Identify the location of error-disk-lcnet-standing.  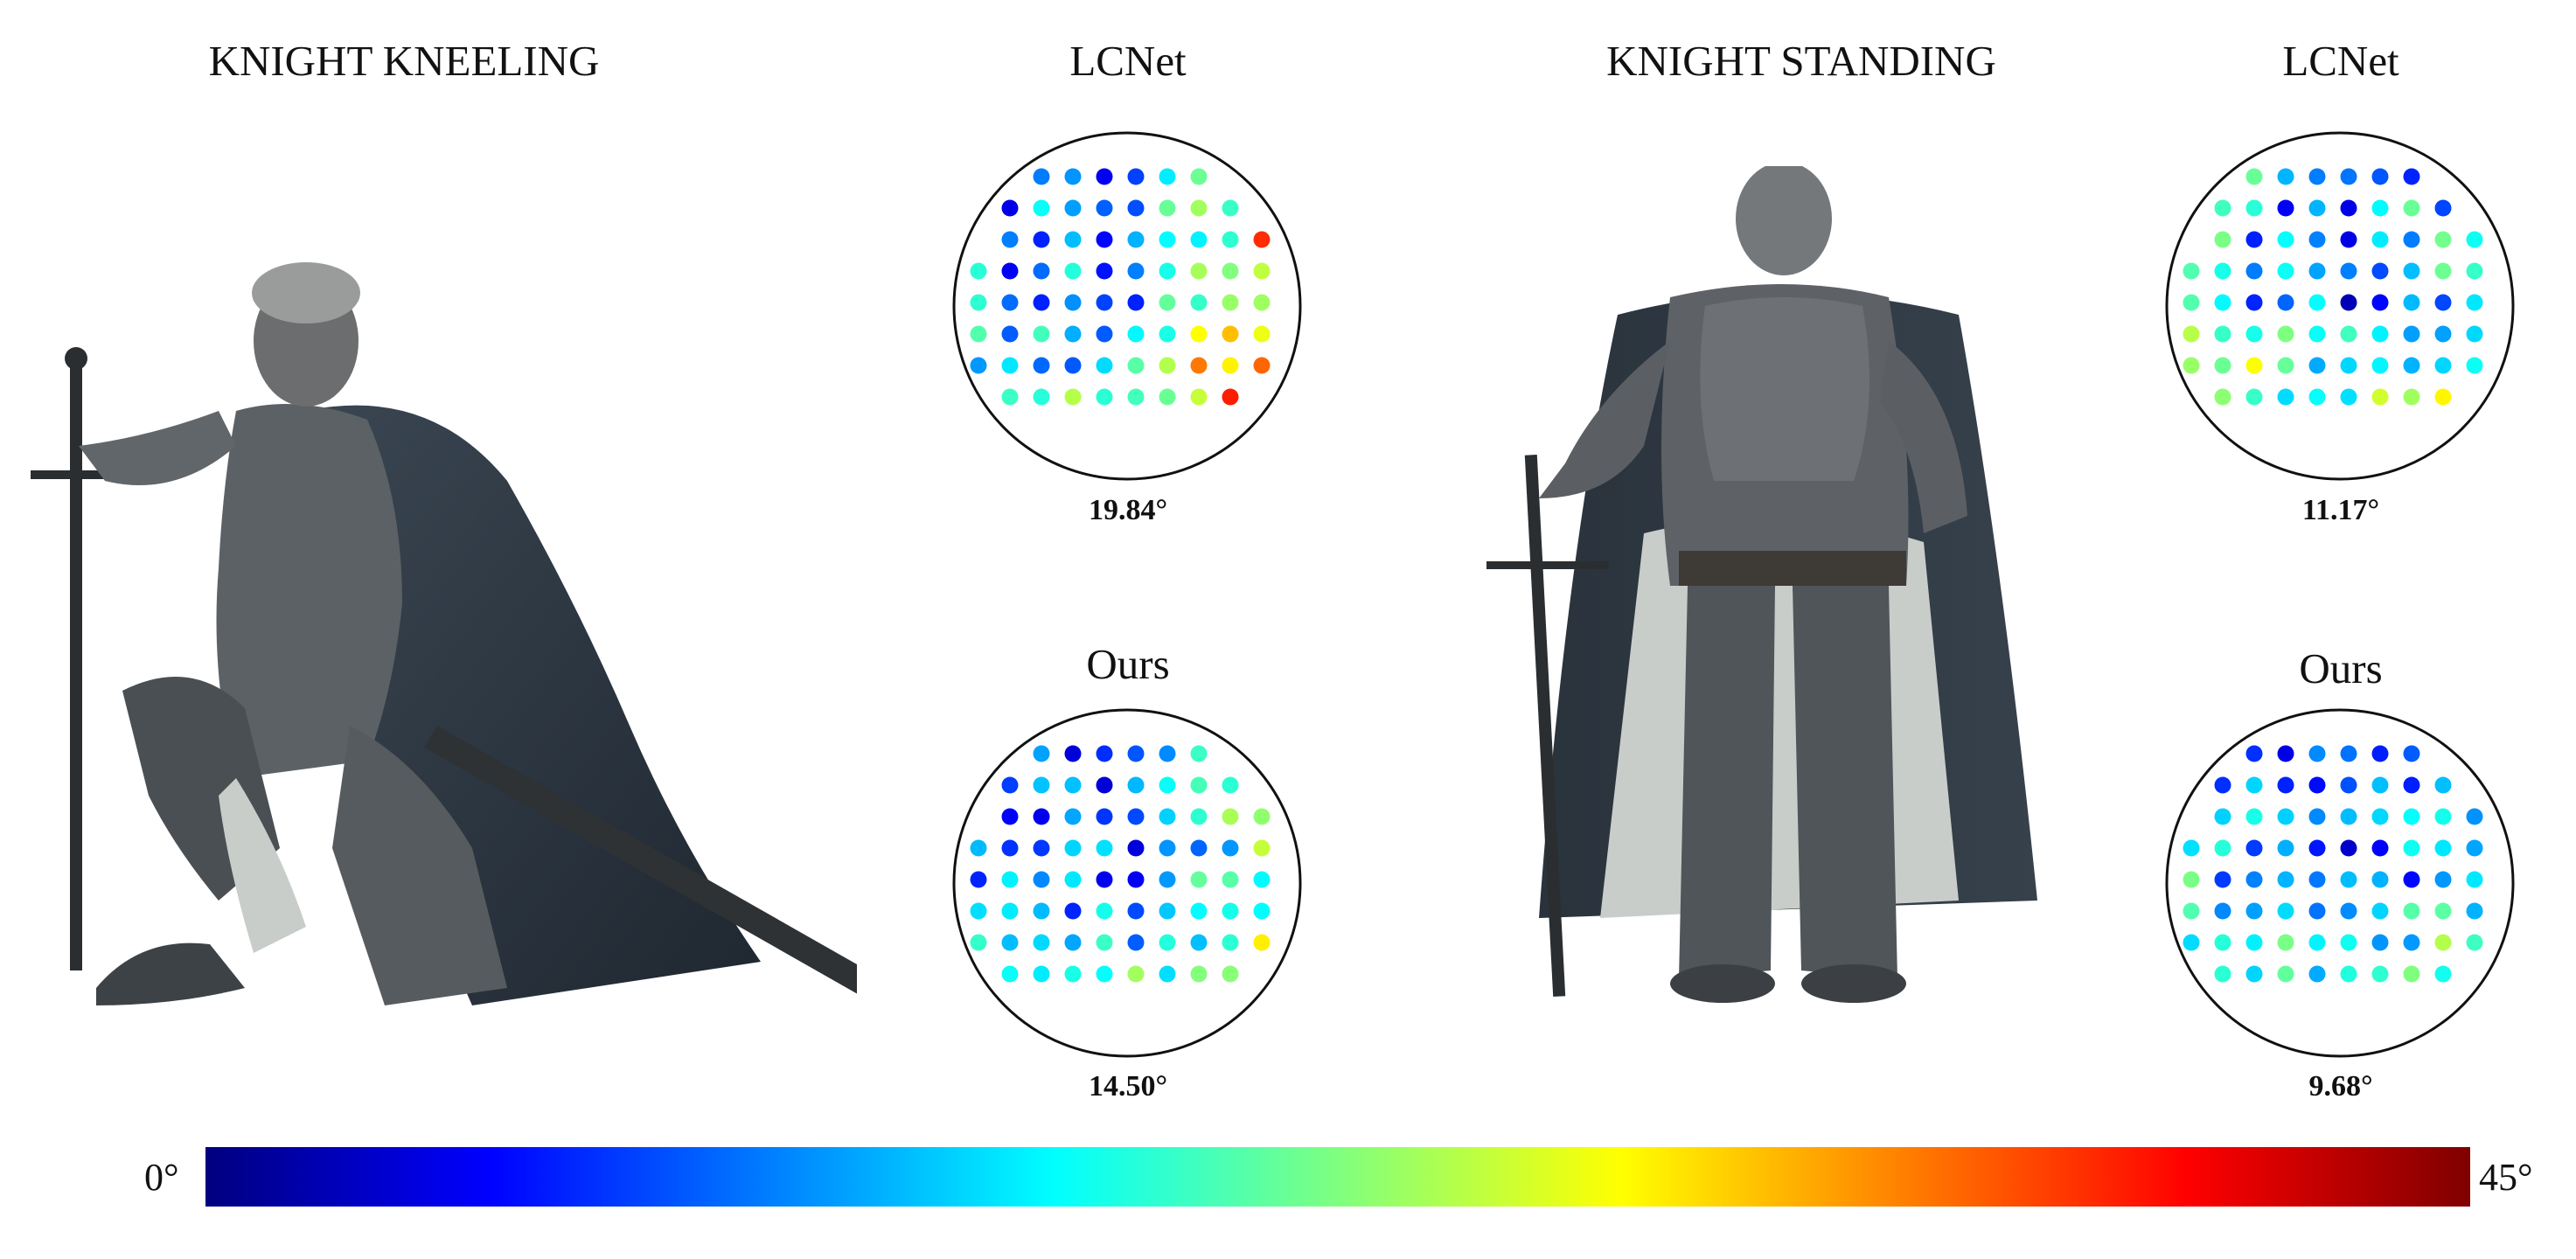
(2340, 306).